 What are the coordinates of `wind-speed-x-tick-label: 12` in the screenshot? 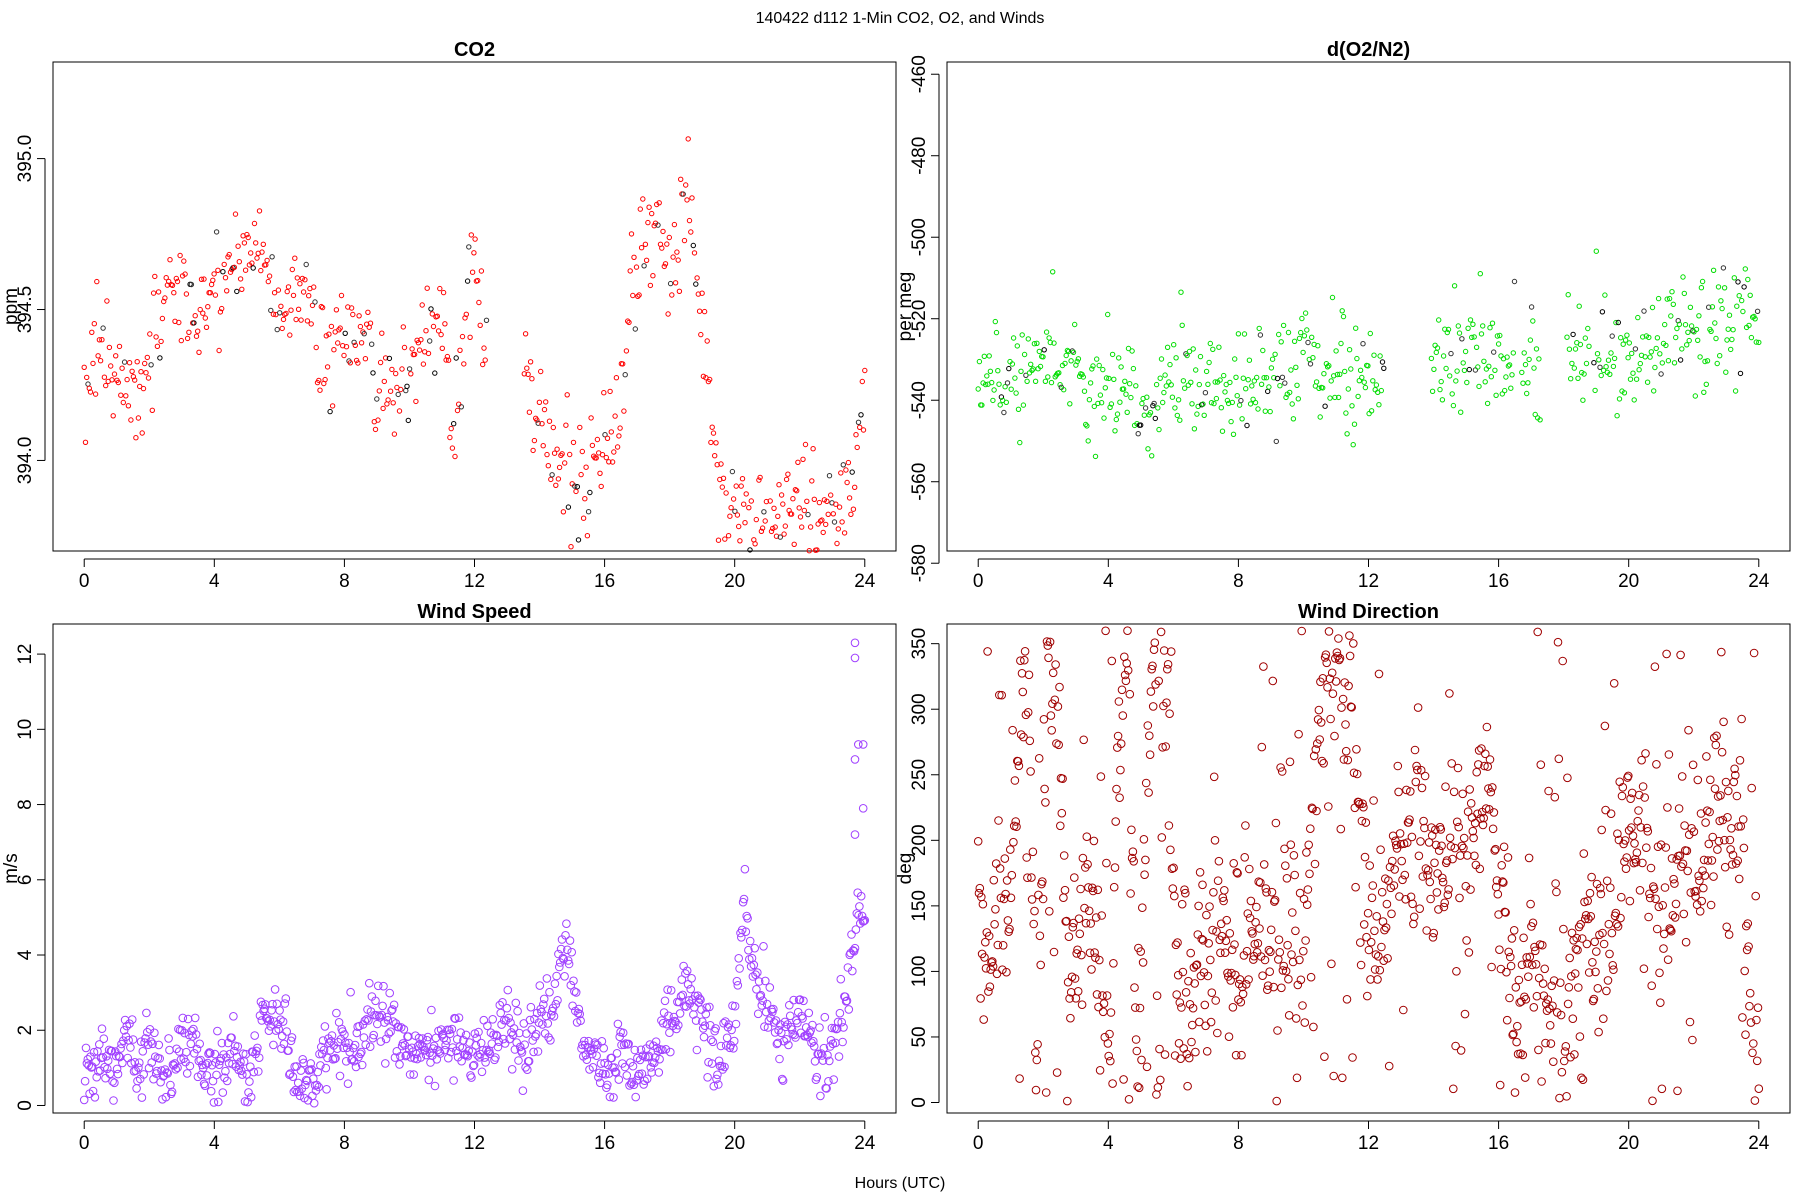 It's located at (474, 1143).